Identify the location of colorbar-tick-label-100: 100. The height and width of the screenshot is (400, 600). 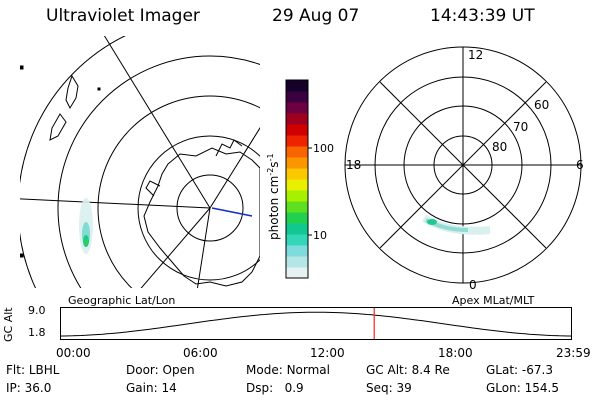
(323, 148).